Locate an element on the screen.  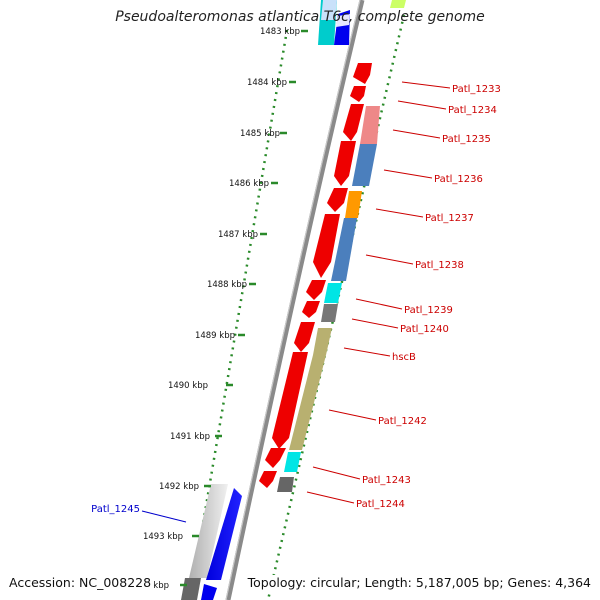
scale-tick-label: 1488 kbp is located at coordinates (227, 285).